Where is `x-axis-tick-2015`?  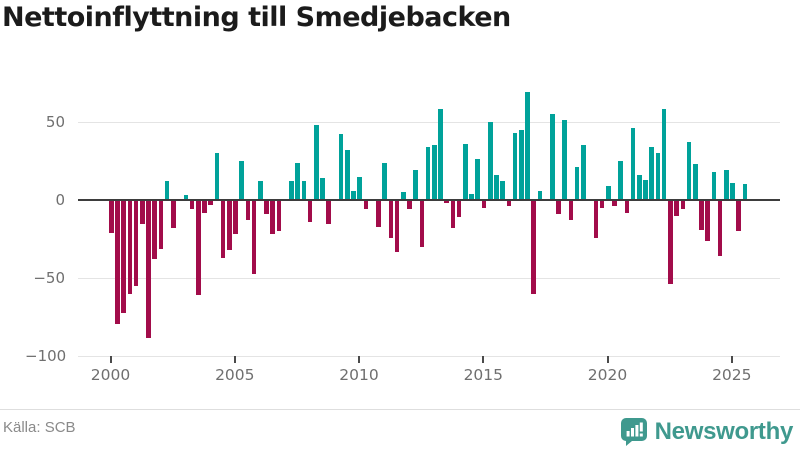
x-axis-tick-2015 is located at coordinates (483, 360).